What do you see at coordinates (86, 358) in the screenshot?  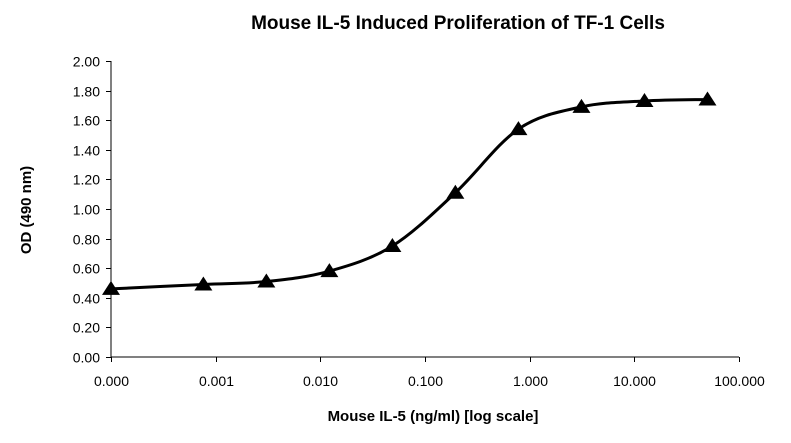 I see `y-tick-label: 0.00` at bounding box center [86, 358].